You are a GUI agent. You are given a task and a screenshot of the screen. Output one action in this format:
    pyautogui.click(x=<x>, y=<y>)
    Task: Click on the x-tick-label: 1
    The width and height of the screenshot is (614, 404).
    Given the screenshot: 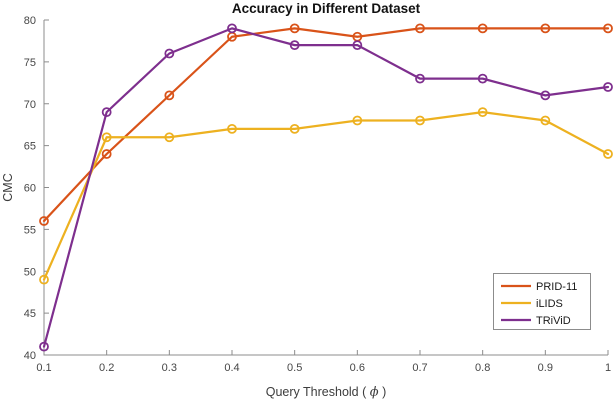 What is the action you would take?
    pyautogui.click(x=608, y=368)
    